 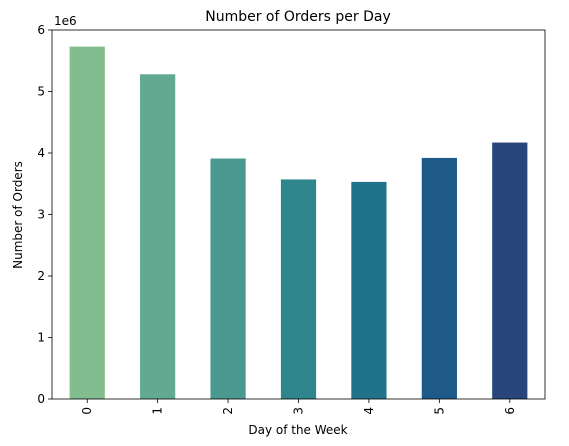 I want to click on y-tick-label: 0, so click(x=41, y=399).